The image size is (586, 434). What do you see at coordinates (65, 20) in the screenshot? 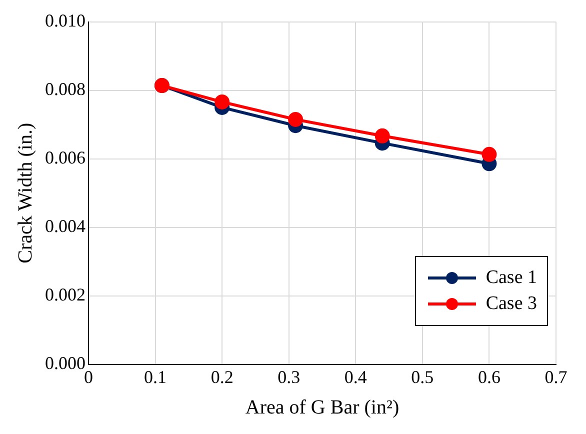
I see `y-tick-label: 0.010` at bounding box center [65, 20].